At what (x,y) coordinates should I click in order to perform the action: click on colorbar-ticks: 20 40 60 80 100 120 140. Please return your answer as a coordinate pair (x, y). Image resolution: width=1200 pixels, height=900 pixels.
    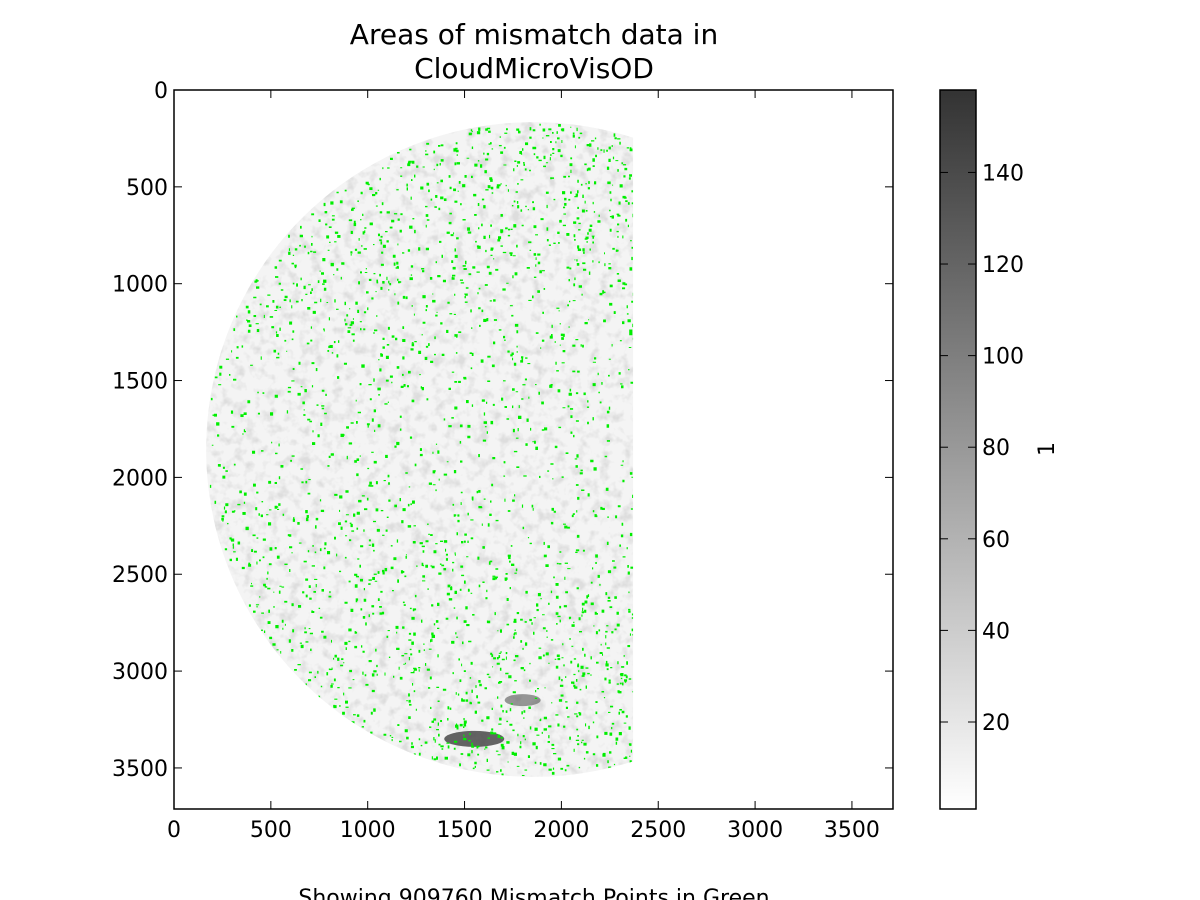
    Looking at the image, I should click on (982, 448).